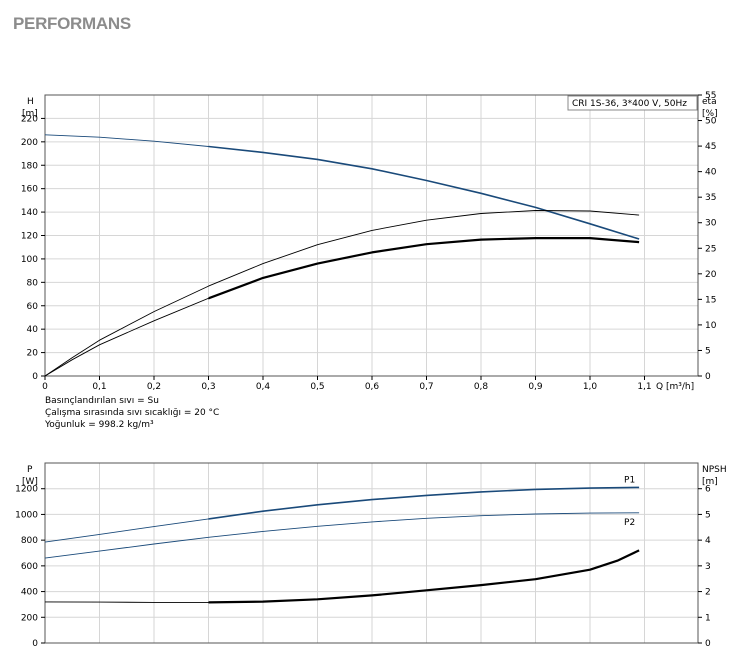 Image resolution: width=740 pixels, height=672 pixels. Describe the element at coordinates (72, 23) in the screenshot. I see `page-heading: PERFORMANS` at that location.